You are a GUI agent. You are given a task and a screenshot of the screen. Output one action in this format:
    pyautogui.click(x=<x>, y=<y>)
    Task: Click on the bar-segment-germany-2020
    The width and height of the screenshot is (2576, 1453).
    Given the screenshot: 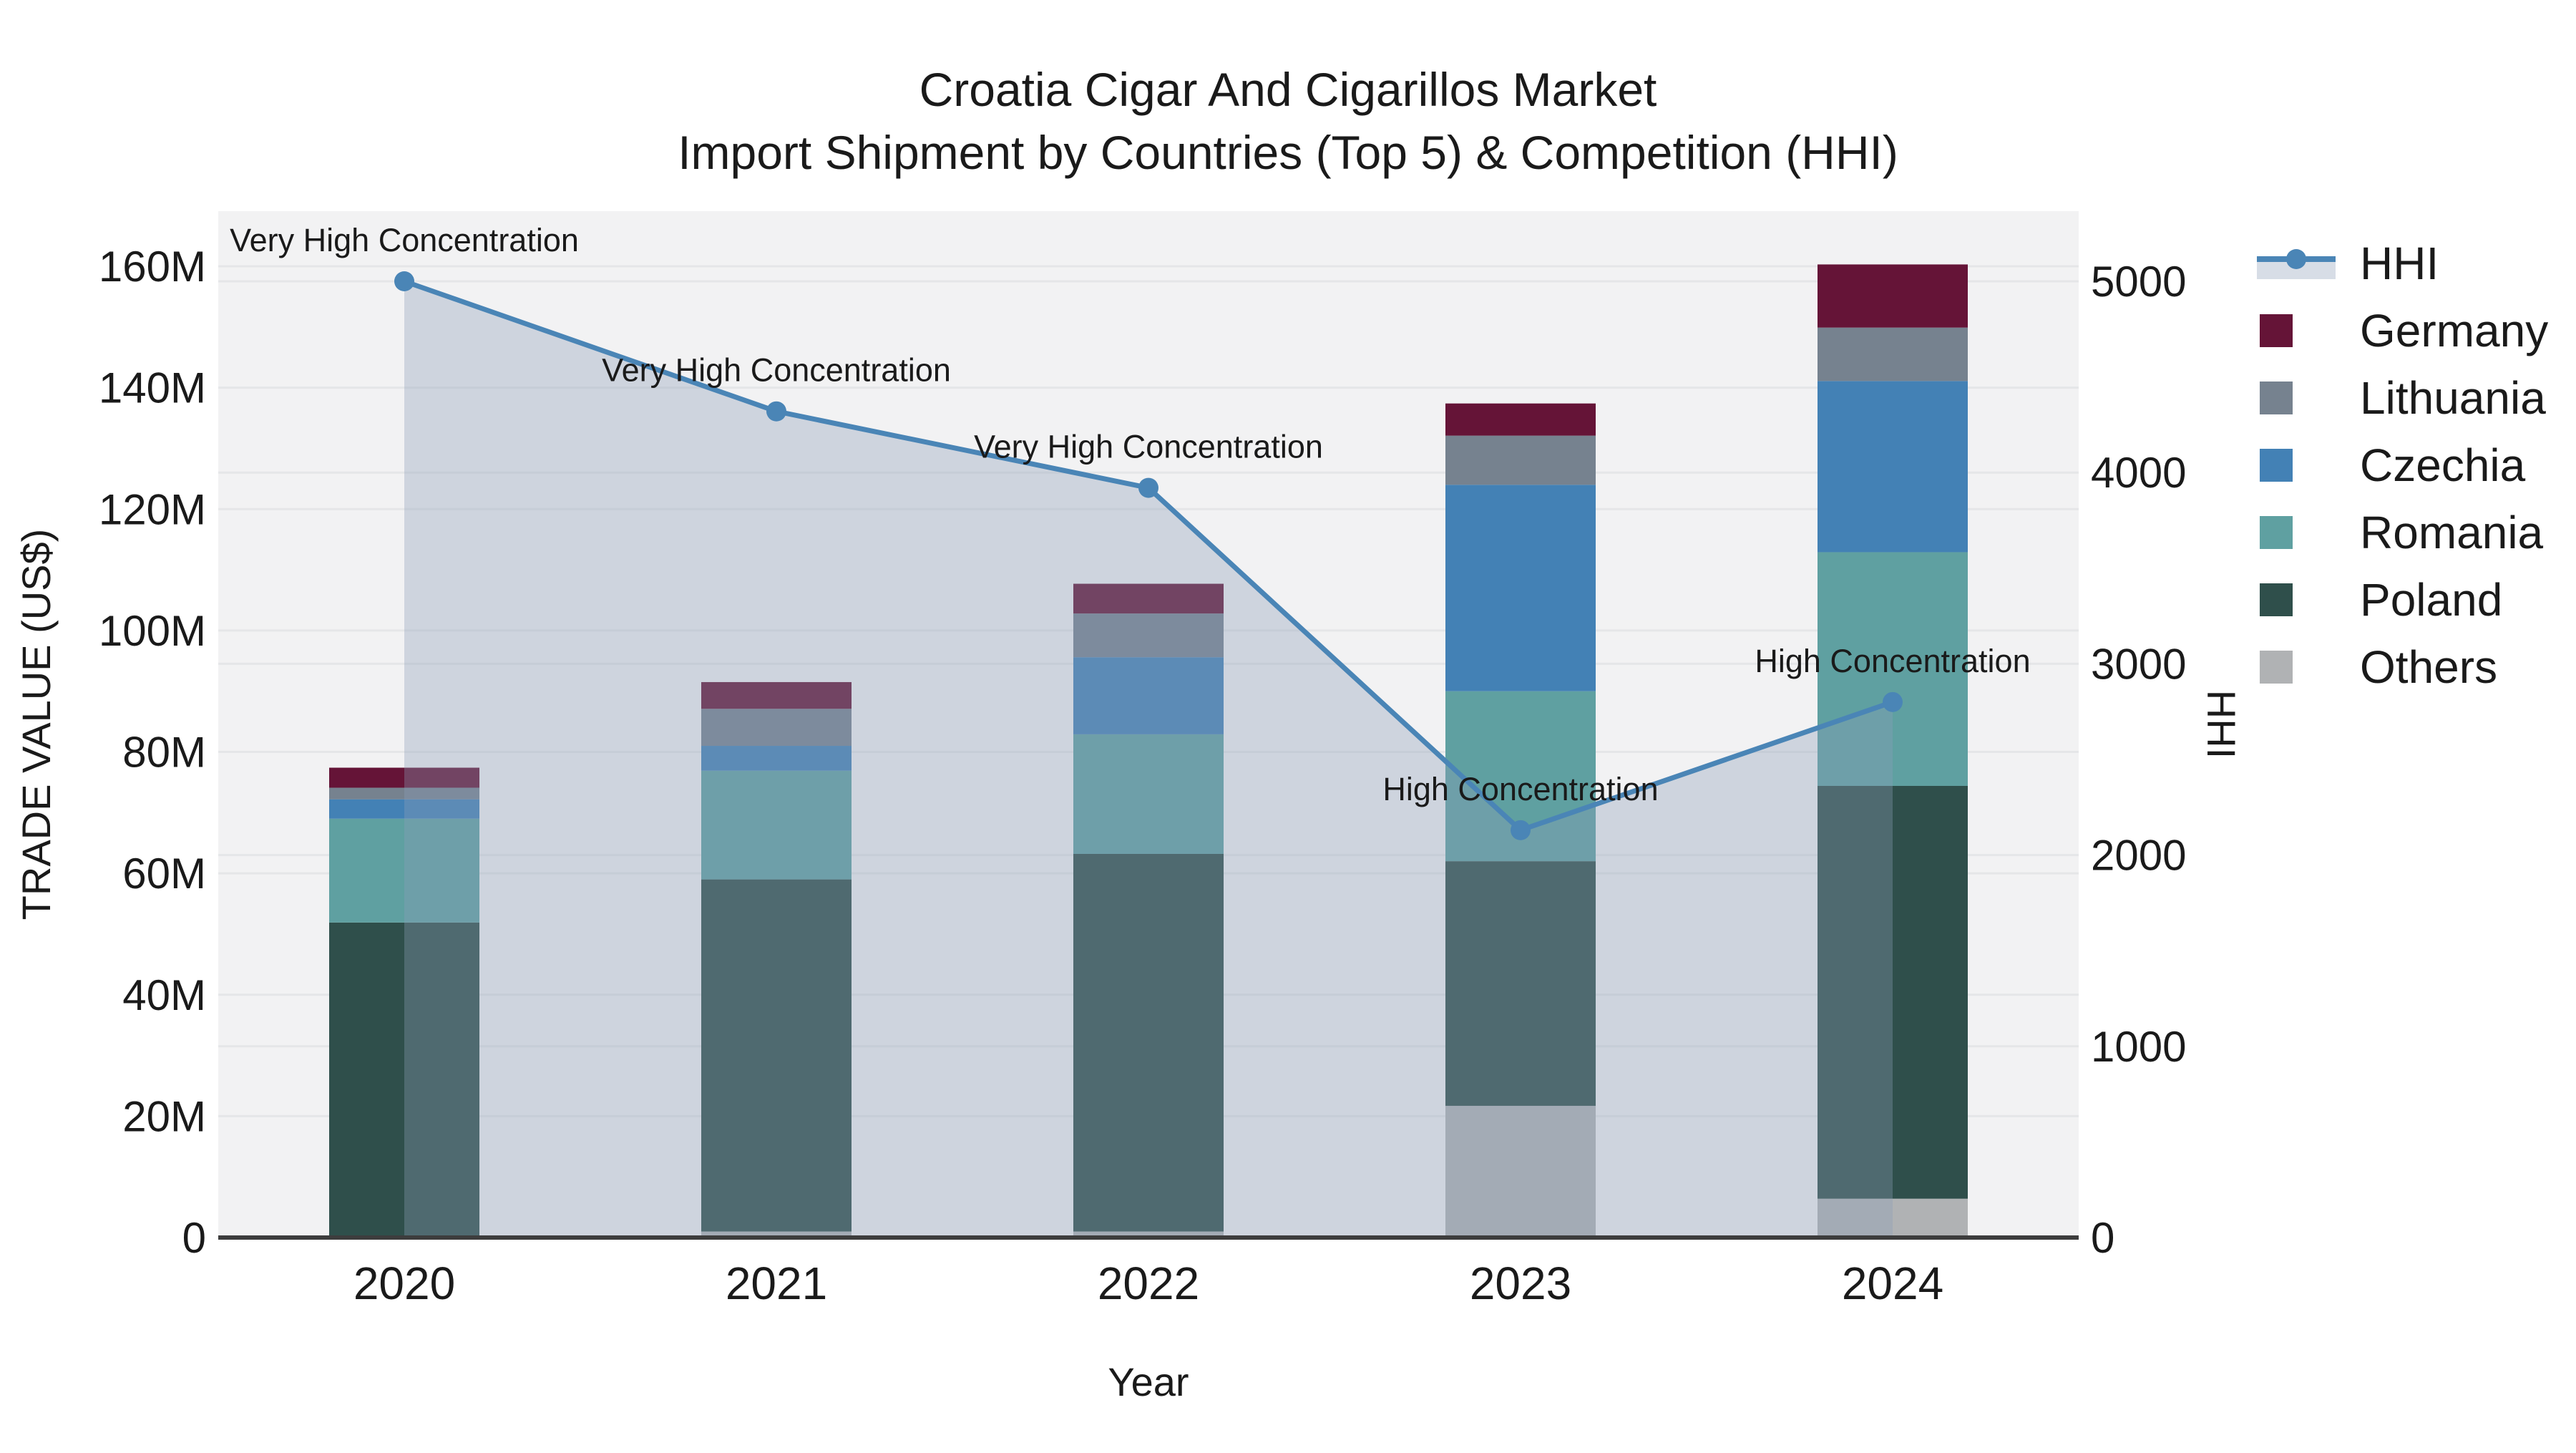 What is the action you would take?
    pyautogui.click(x=404, y=778)
    